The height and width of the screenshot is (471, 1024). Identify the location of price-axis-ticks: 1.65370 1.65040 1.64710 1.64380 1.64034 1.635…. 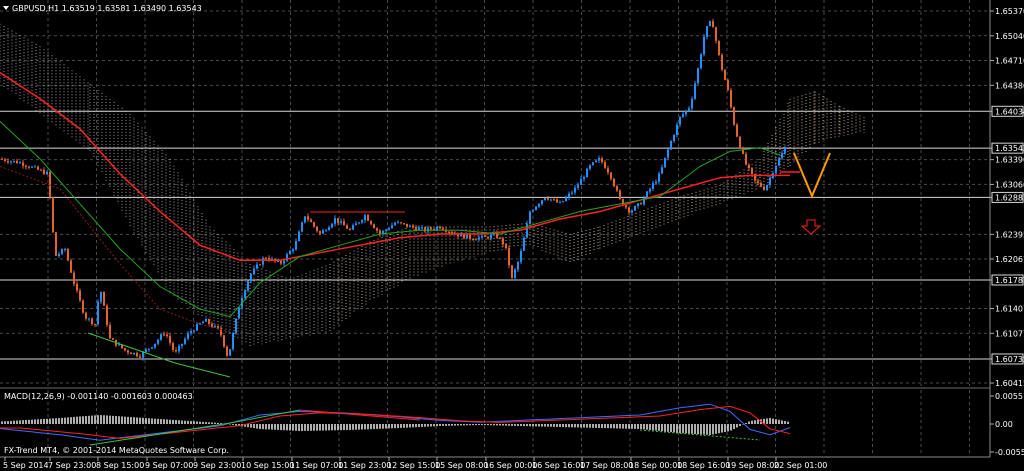
(1007, 197).